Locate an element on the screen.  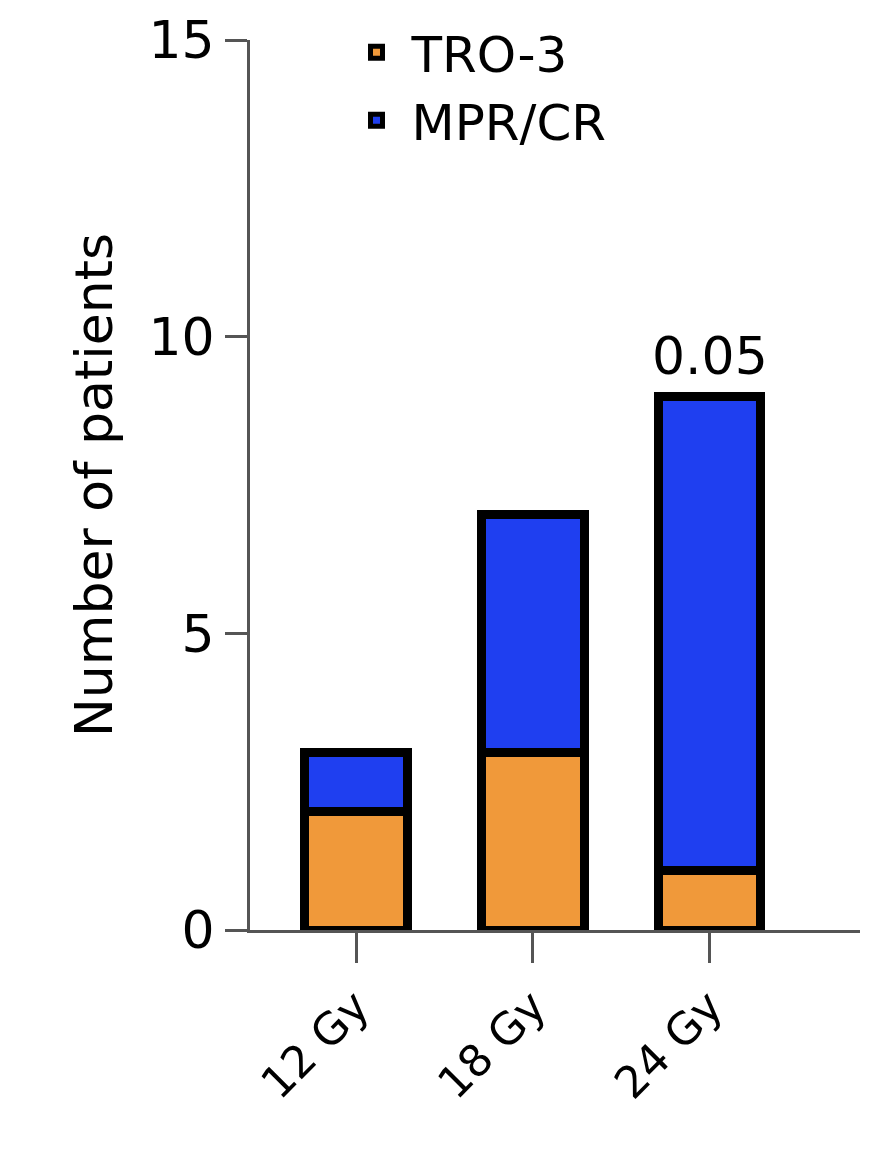
y-axis-title: Number of patients is located at coordinates (93, 485).